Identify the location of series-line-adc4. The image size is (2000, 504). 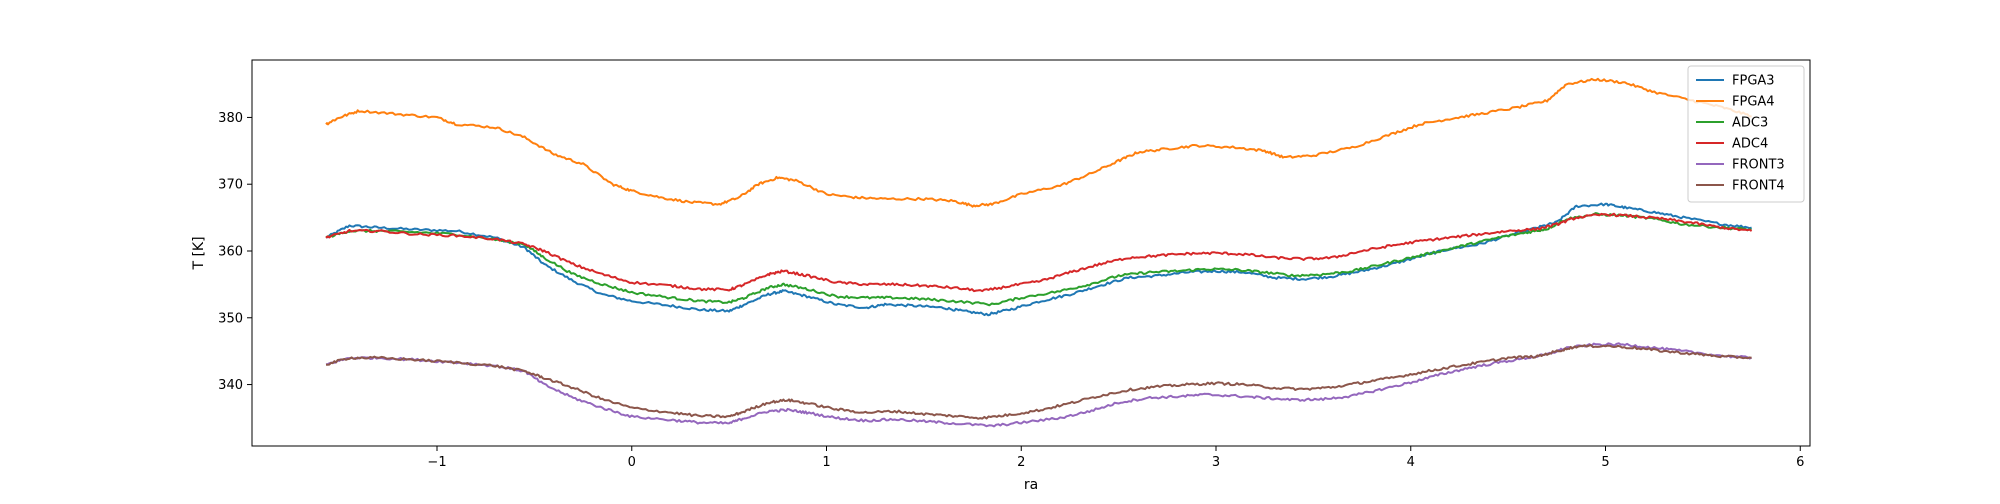
(1039, 252).